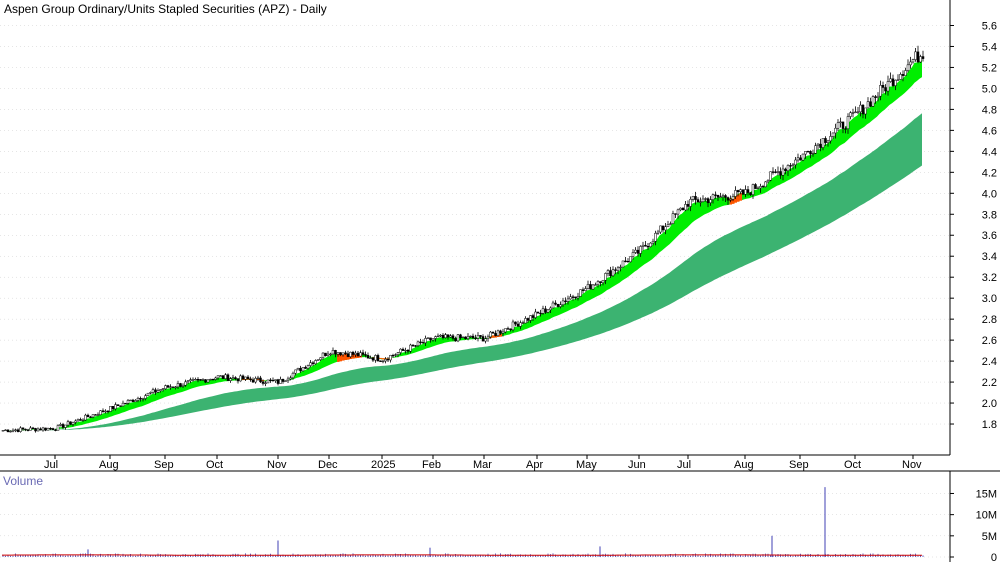 Image resolution: width=1000 pixels, height=562 pixels. Describe the element at coordinates (799, 465) in the screenshot. I see `month-label: Sep` at that location.